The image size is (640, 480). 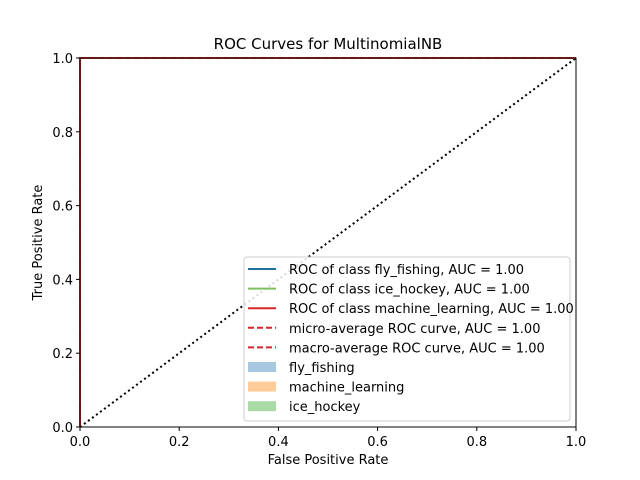 I want to click on x-tick-label: 0.2, so click(x=179, y=442).